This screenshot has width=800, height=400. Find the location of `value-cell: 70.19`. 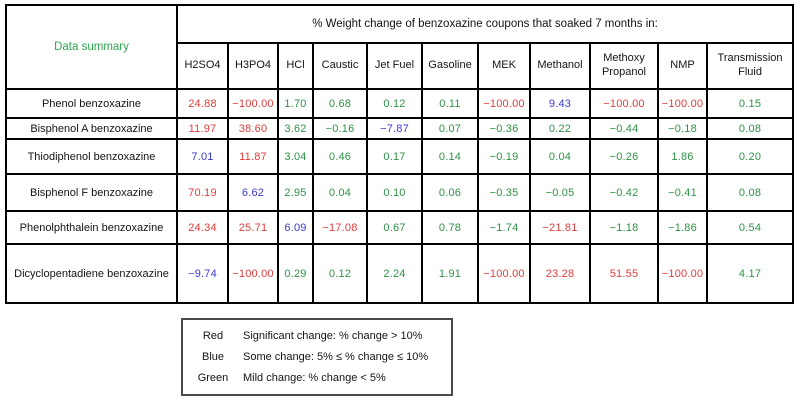

value-cell: 70.19 is located at coordinates (202, 192).